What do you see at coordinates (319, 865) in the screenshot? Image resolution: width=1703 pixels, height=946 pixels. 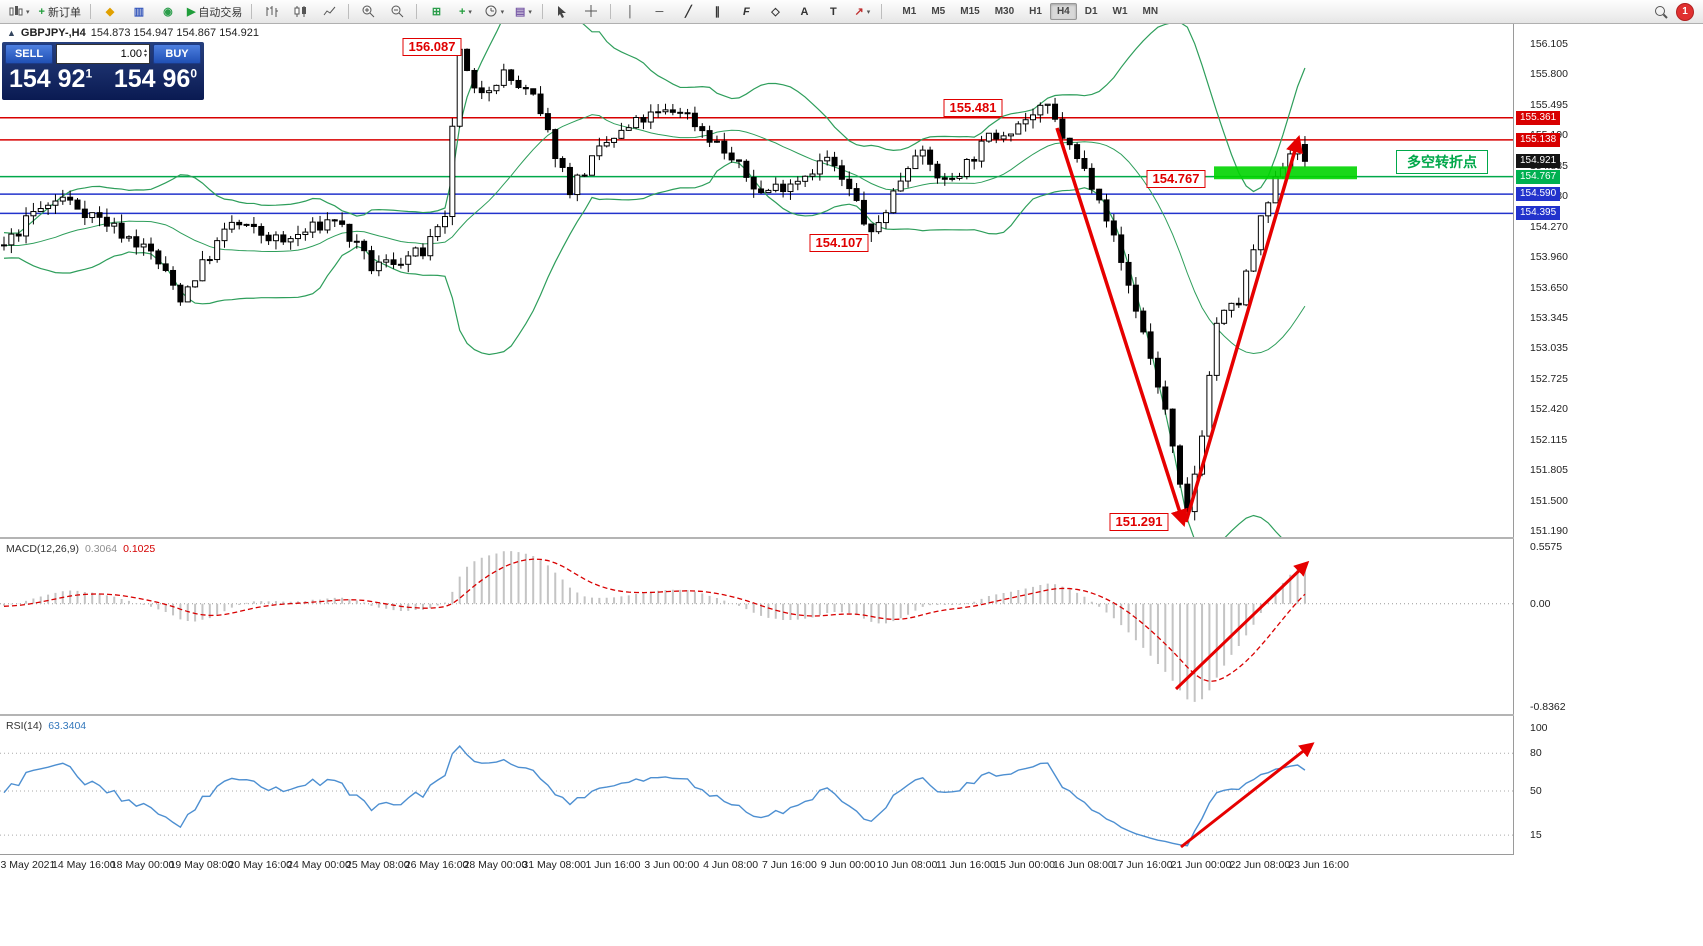 I see `time-axis-label: 24 May 00:00` at bounding box center [319, 865].